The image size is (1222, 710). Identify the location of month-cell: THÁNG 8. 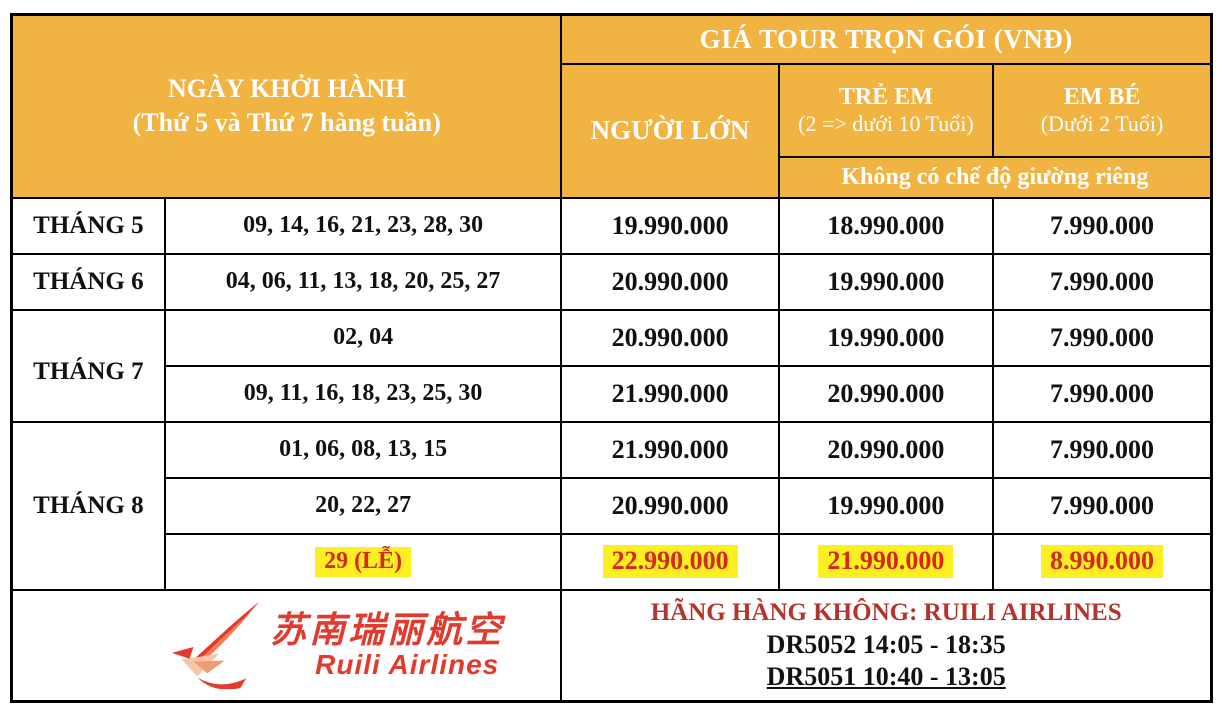
(88, 505).